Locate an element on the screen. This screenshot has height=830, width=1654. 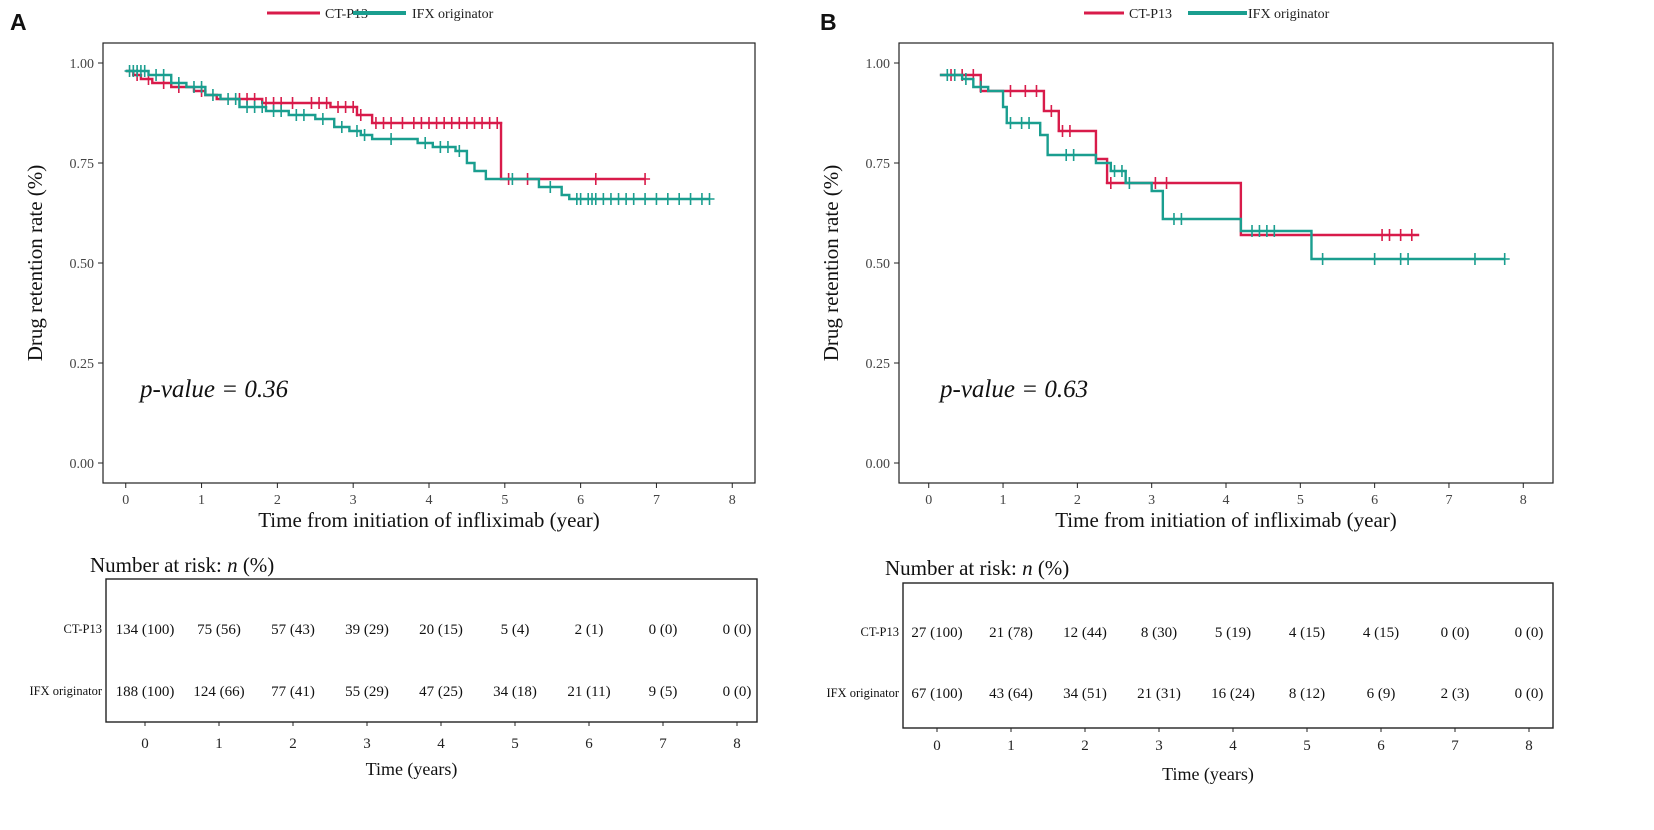
series-ct-p13 is located at coordinates (388, 127).